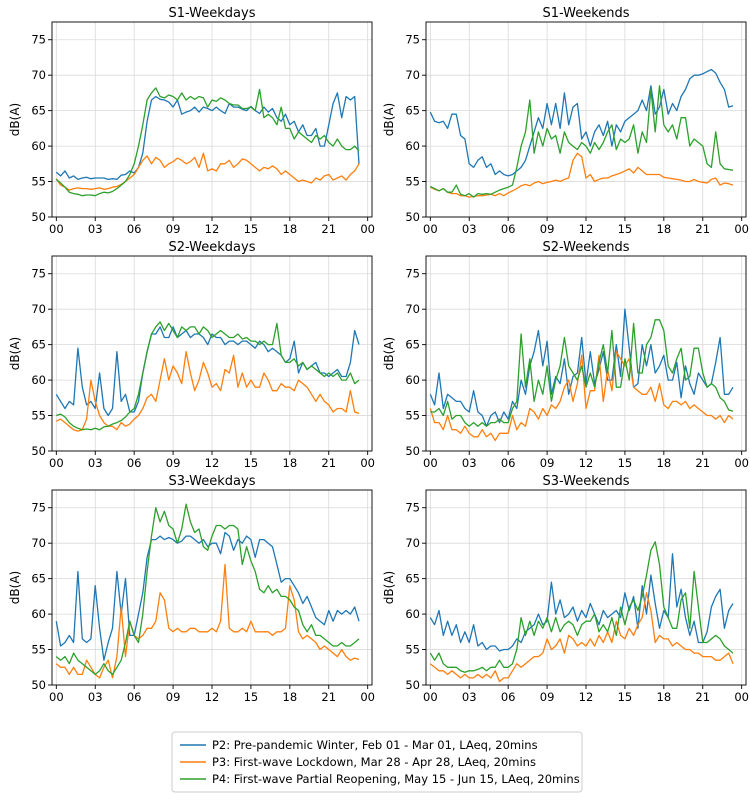  What do you see at coordinates (212, 247) in the screenshot?
I see `panel-title: S2-Weekdays` at bounding box center [212, 247].